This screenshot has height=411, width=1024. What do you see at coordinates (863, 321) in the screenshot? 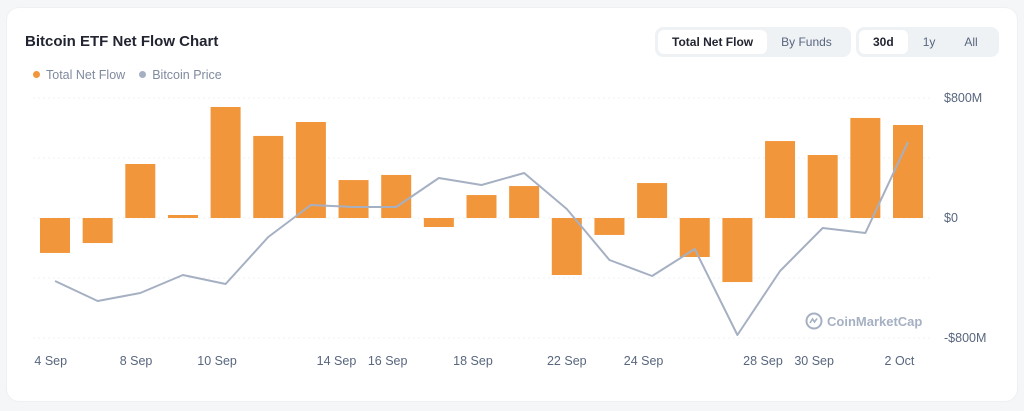
I see `watermark: CoinMarketCap` at bounding box center [863, 321].